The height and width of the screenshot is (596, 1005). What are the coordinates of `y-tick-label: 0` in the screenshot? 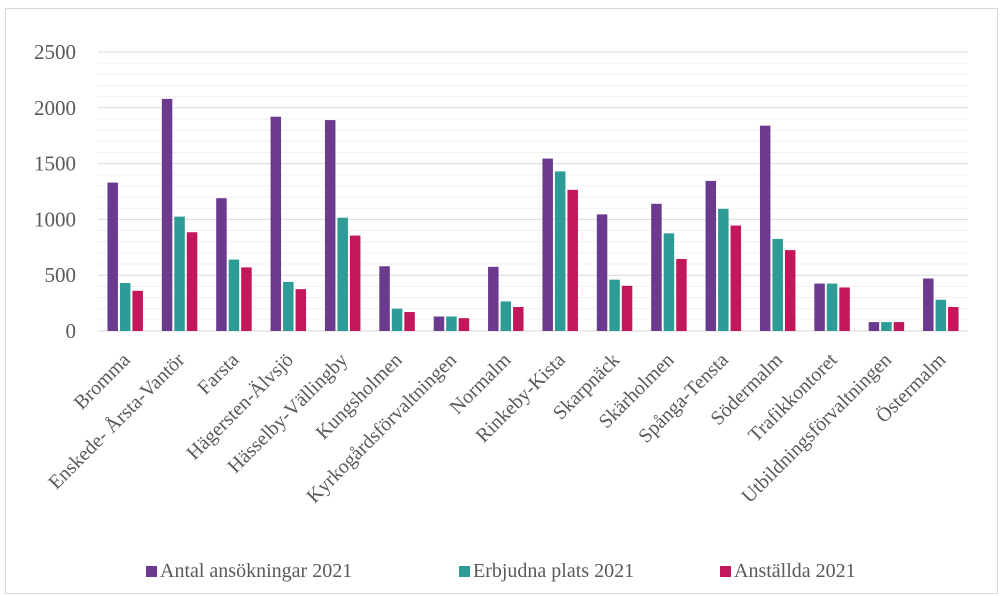 It's located at (71, 331).